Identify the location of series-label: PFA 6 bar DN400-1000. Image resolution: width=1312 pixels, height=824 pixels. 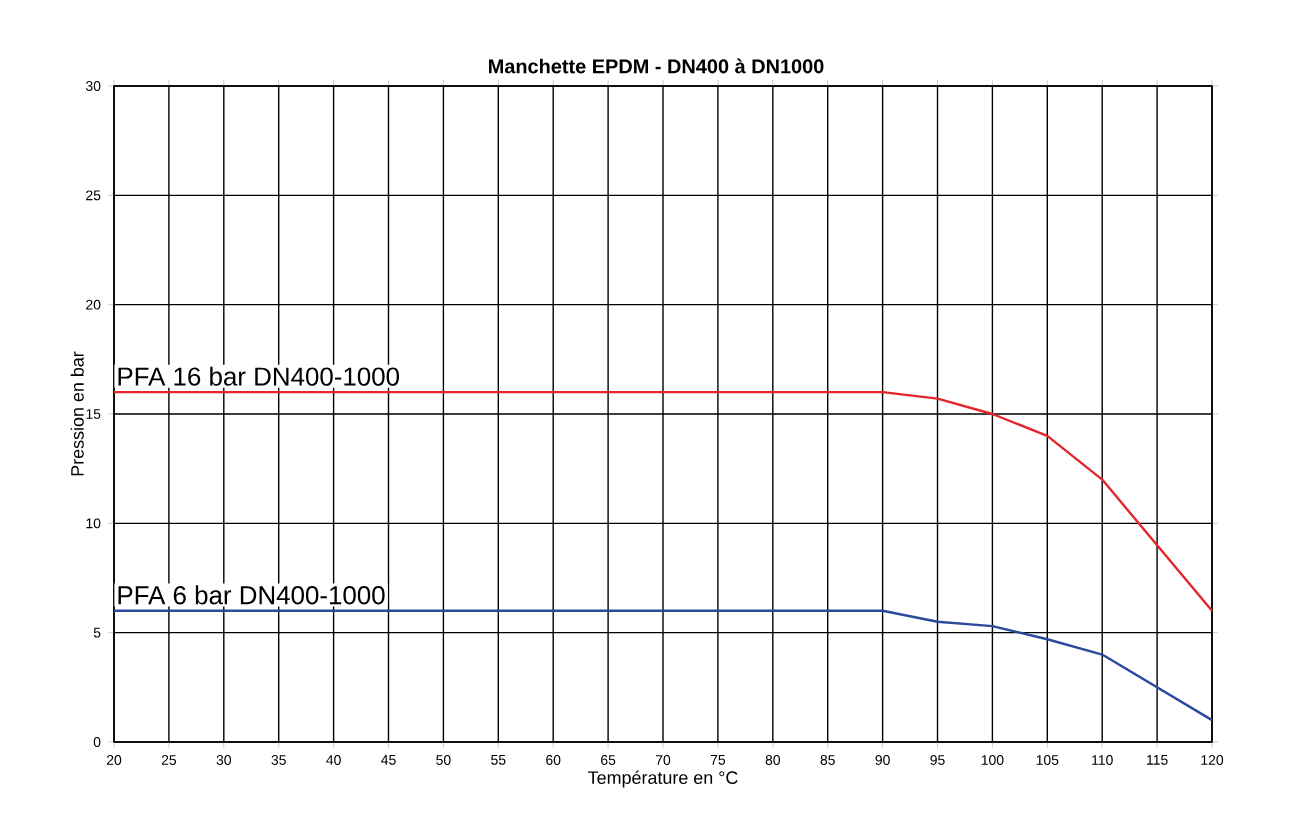
(251, 595).